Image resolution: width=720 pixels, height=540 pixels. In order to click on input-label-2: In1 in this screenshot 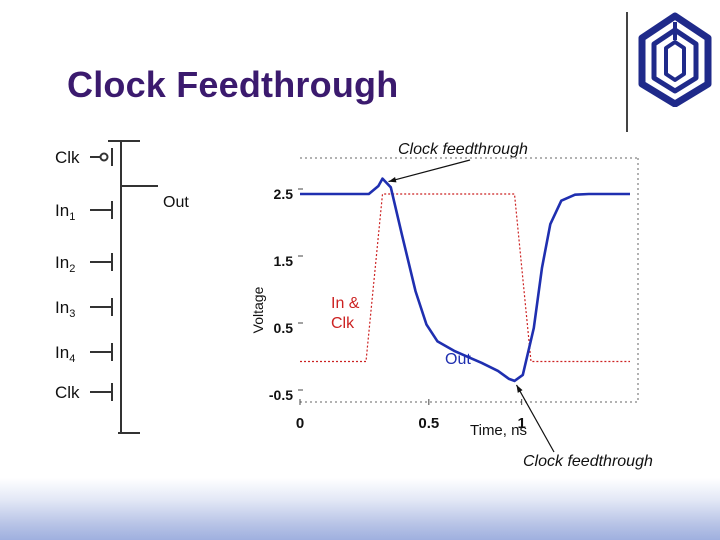, I will do `click(65, 212)`.